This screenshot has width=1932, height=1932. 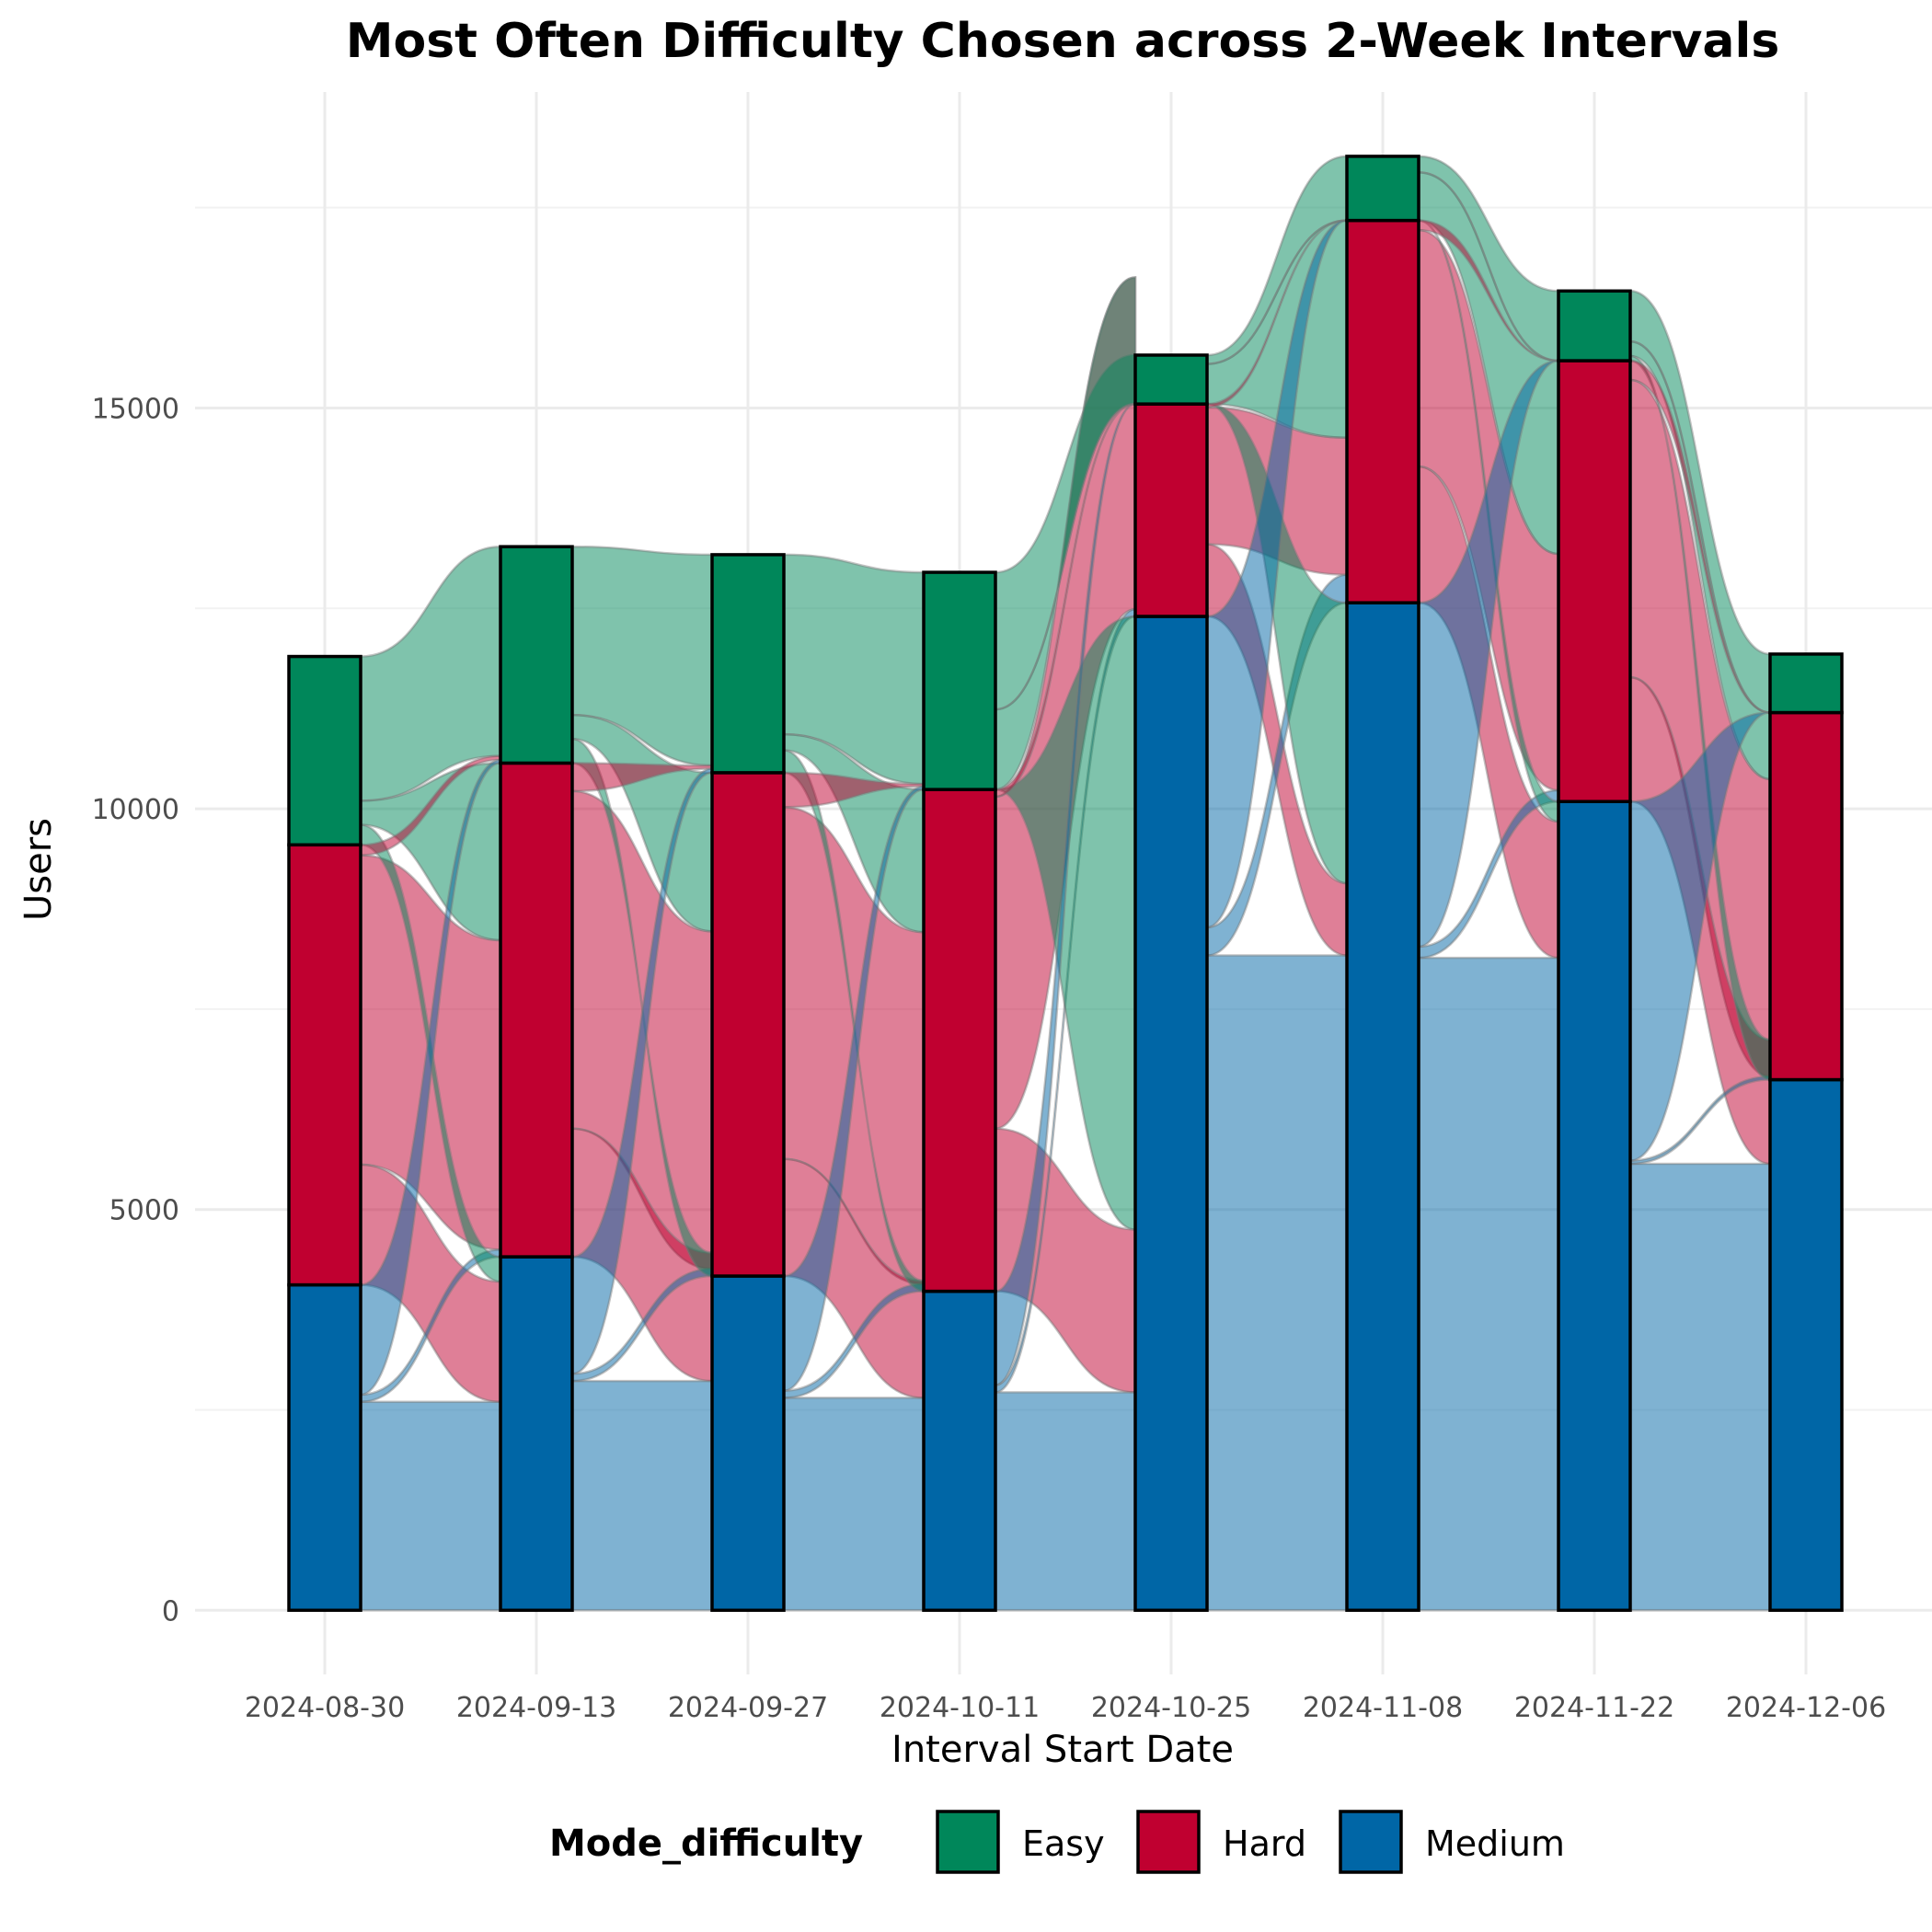 What do you see at coordinates (135, 810) in the screenshot?
I see `y-tick-label: 10000` at bounding box center [135, 810].